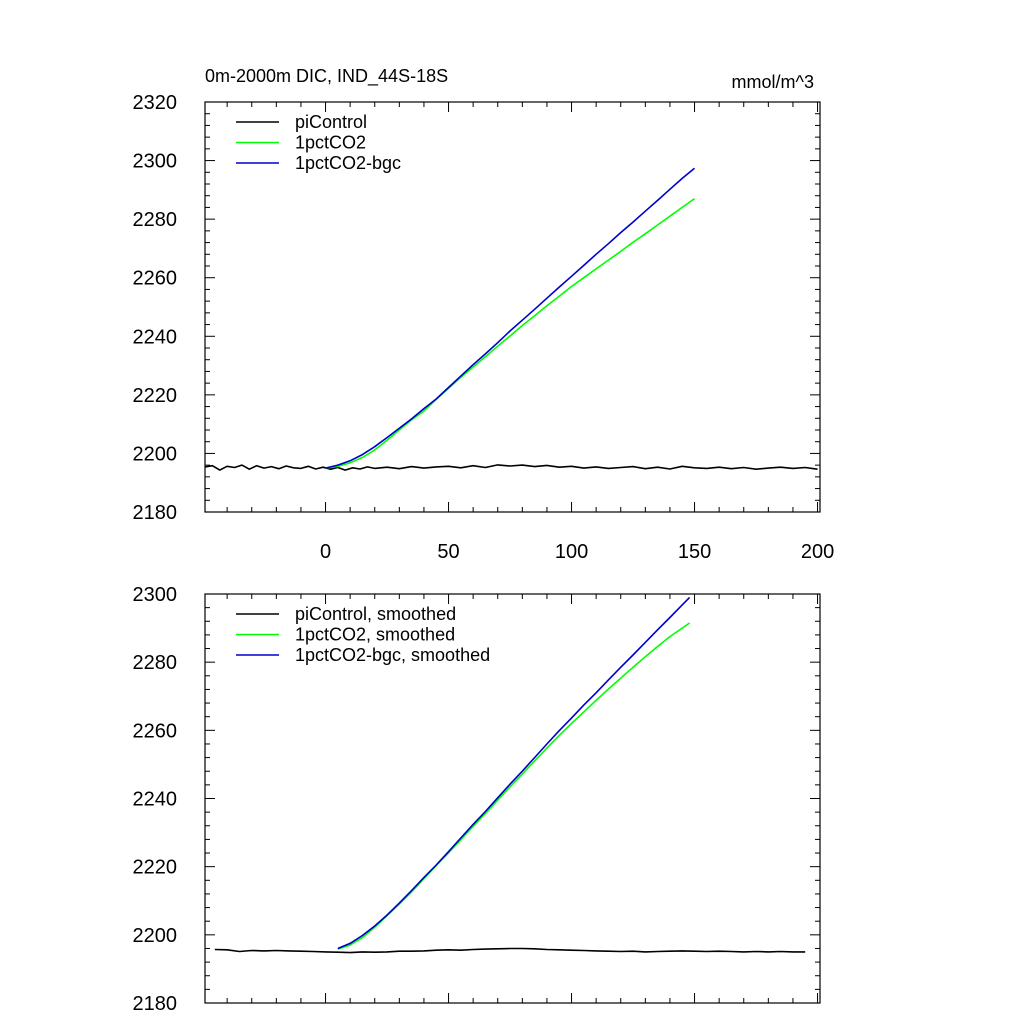  What do you see at coordinates (392, 655) in the screenshot?
I see `legend-label: 1pctCO2-bgc, smoothed` at bounding box center [392, 655].